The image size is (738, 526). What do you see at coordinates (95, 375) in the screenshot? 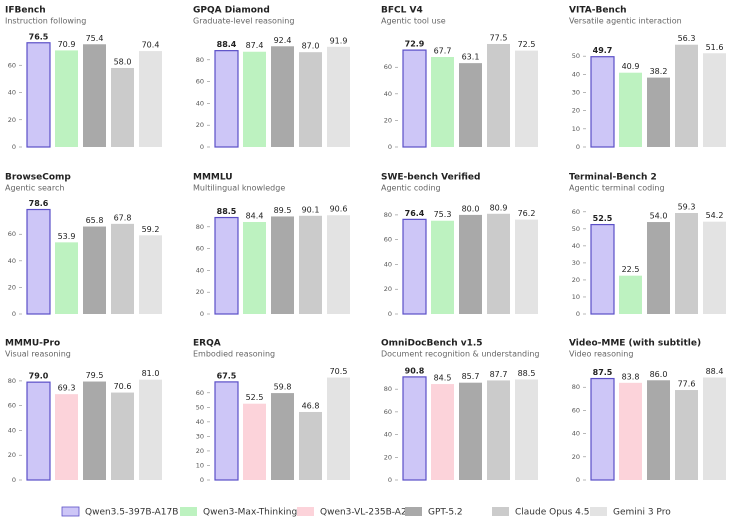
I see `value-label: 79.5` at bounding box center [95, 375].